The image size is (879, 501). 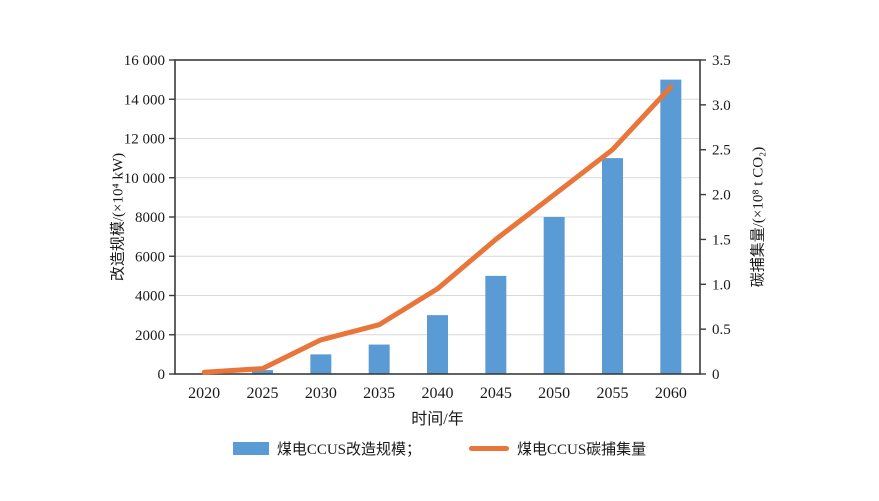 I want to click on bar-2035, so click(x=379, y=359).